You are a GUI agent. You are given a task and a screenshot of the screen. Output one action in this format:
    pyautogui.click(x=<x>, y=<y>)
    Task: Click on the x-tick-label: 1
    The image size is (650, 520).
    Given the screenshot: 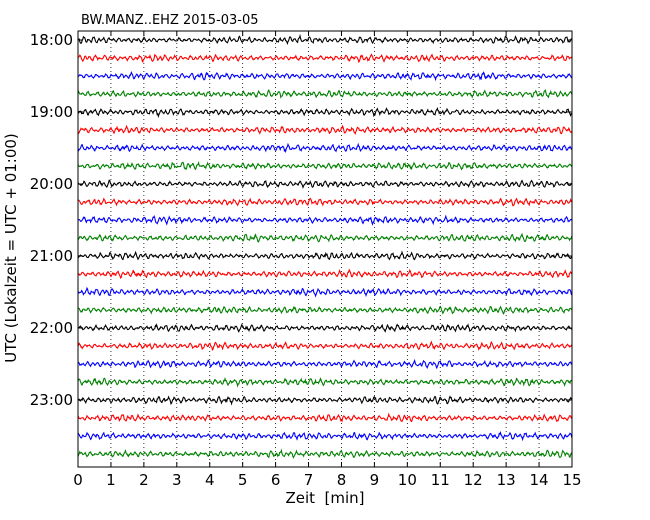 What is the action you would take?
    pyautogui.click(x=111, y=480)
    